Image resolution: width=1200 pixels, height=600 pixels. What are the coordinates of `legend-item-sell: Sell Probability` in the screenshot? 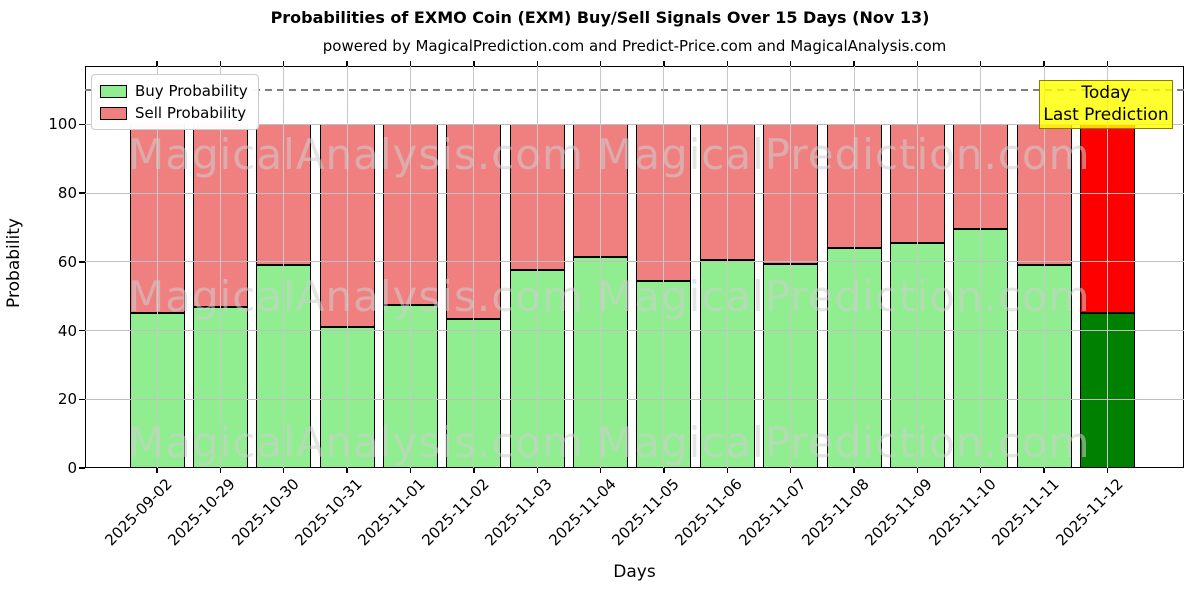 It's located at (174, 113).